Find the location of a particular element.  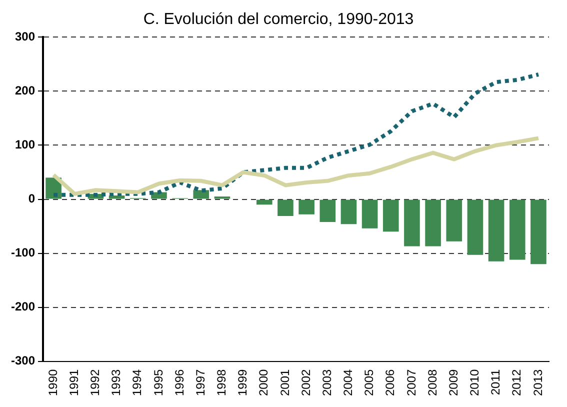

x-tick-label: 2008 is located at coordinates (432, 382).